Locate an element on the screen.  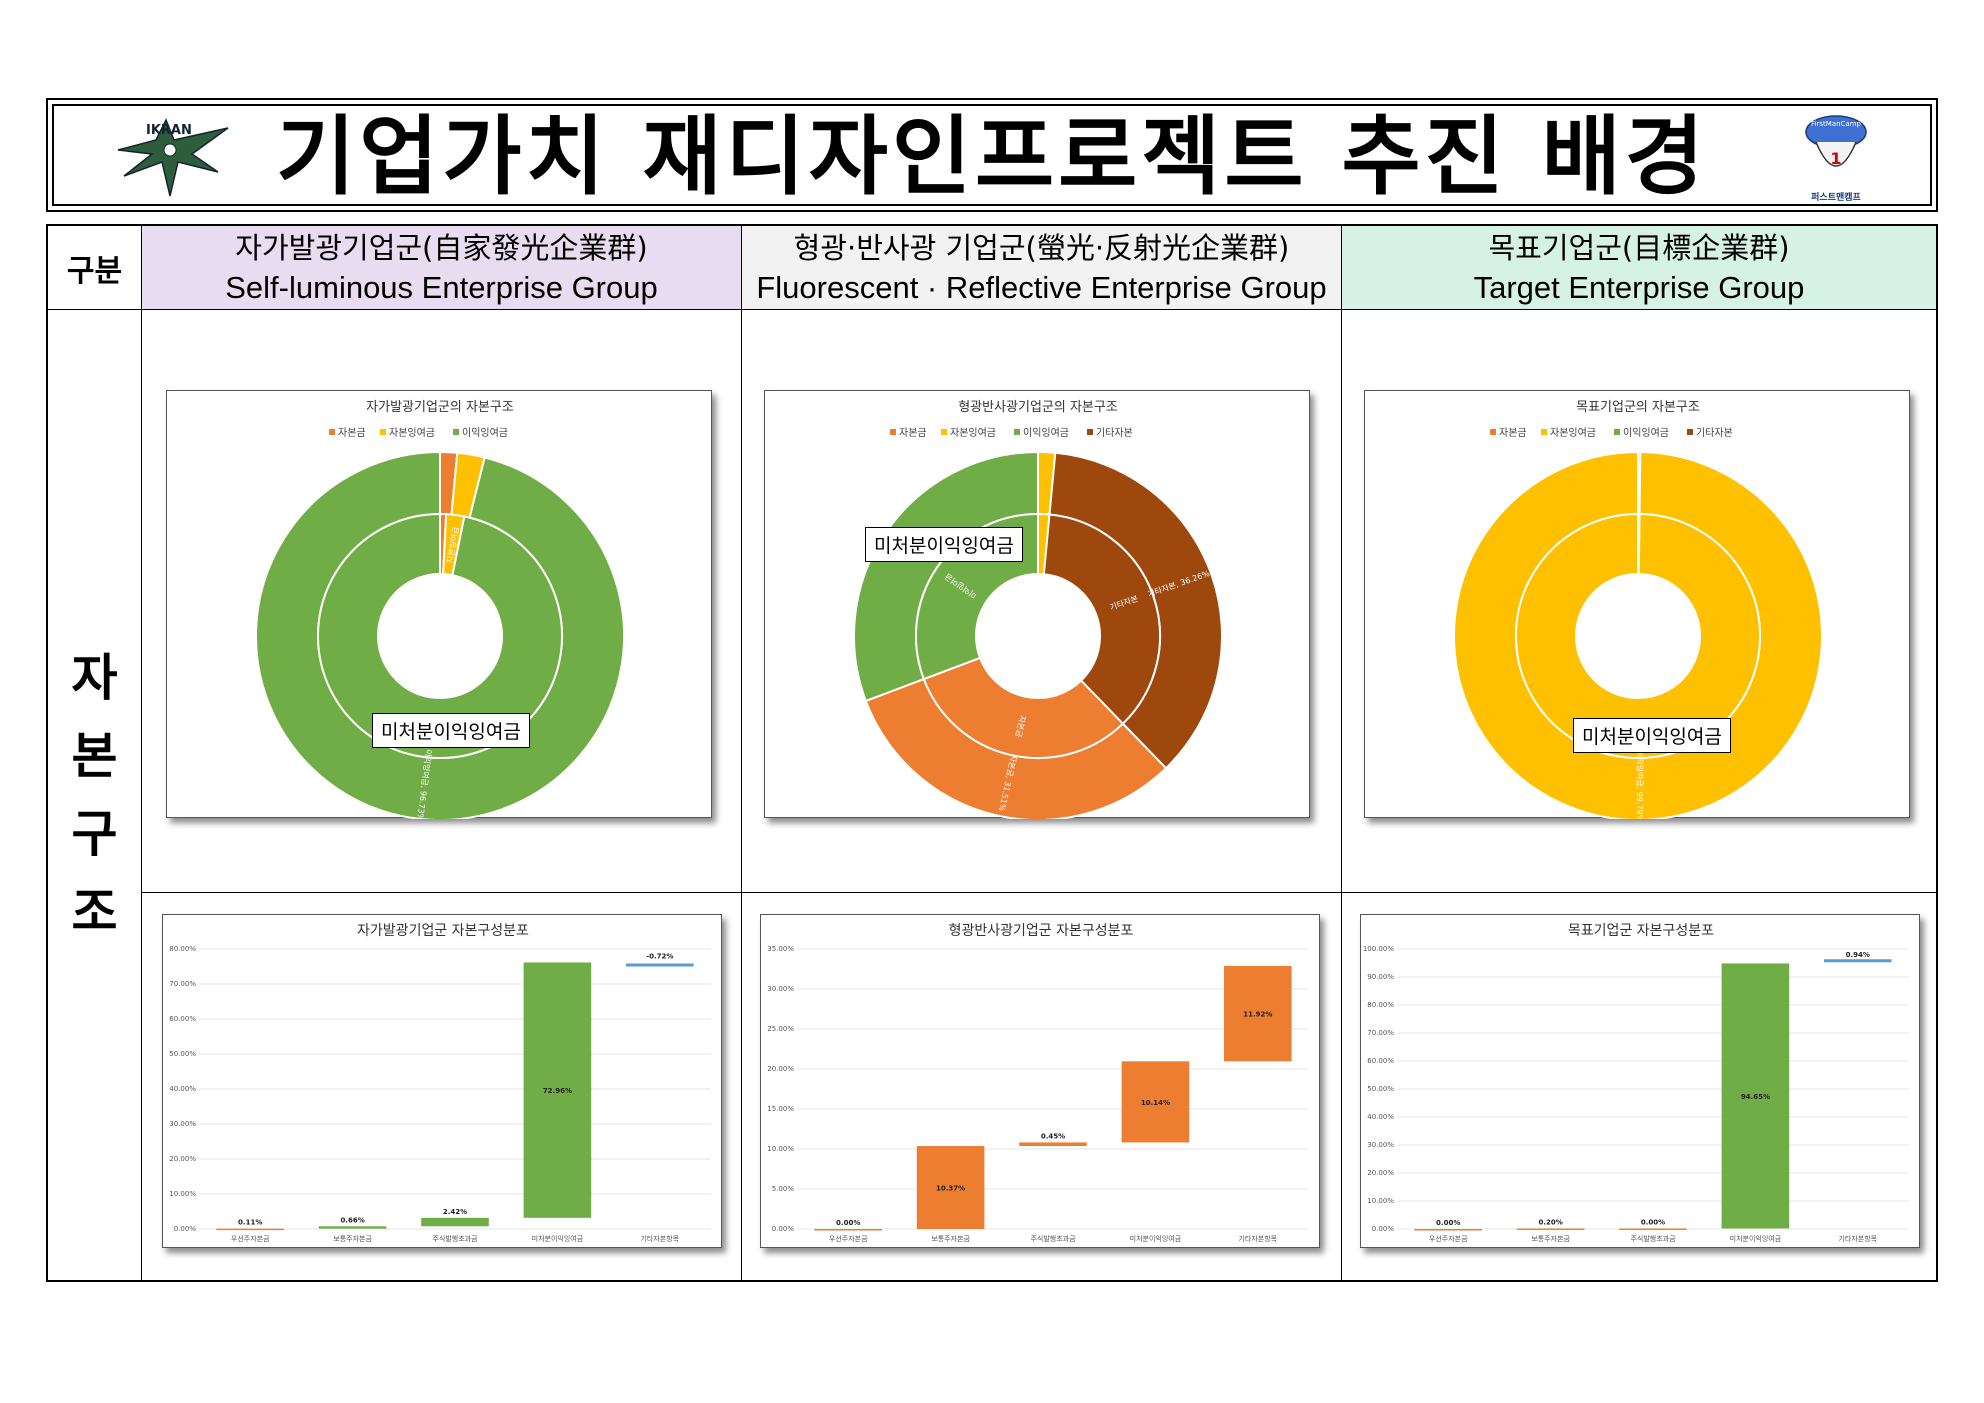
row-label-char: 자 is located at coordinates (94, 678).